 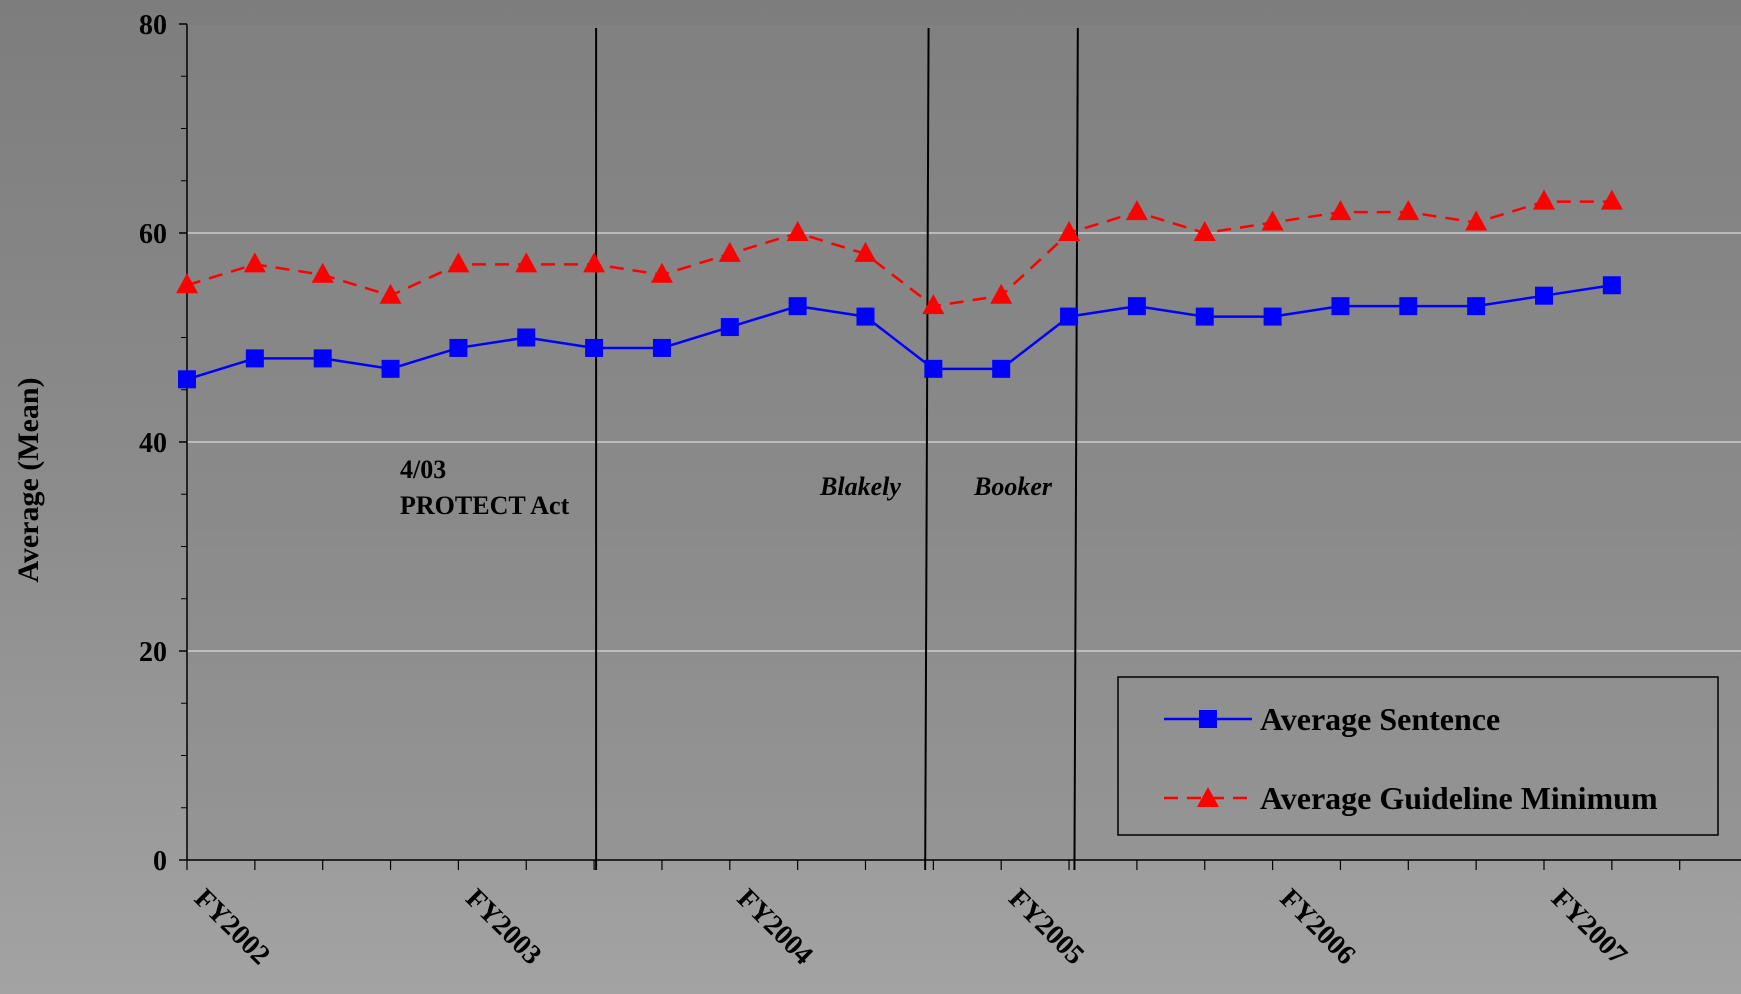 I want to click on x-tick-label: FY2006, so click(x=1318, y=927).